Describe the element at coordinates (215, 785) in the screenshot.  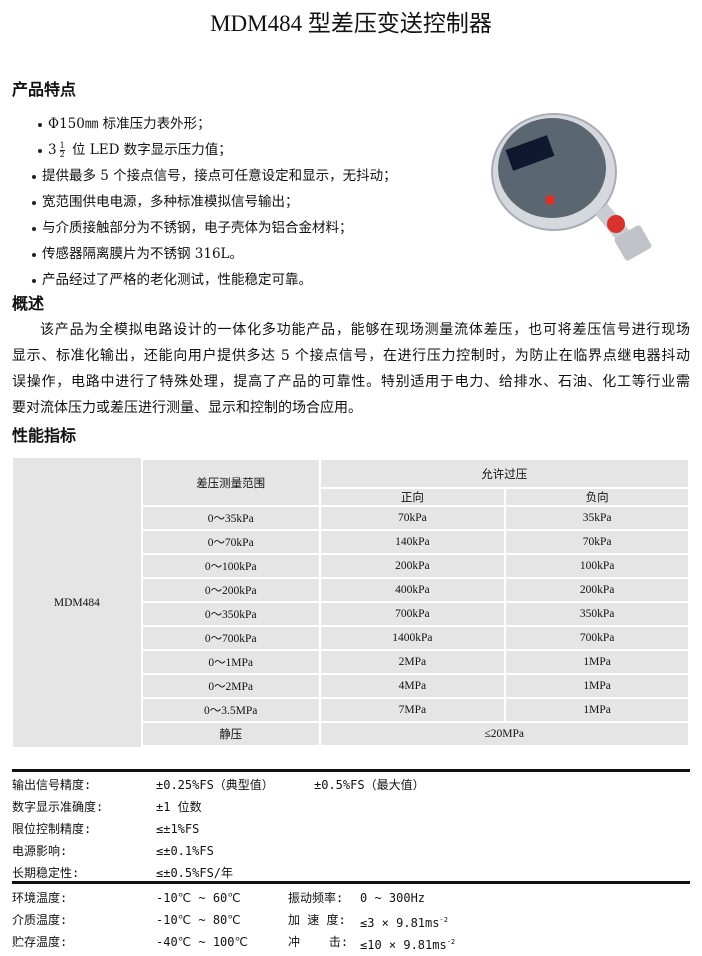
I see `spec-value: ±0.25%FS（典型值）` at that location.